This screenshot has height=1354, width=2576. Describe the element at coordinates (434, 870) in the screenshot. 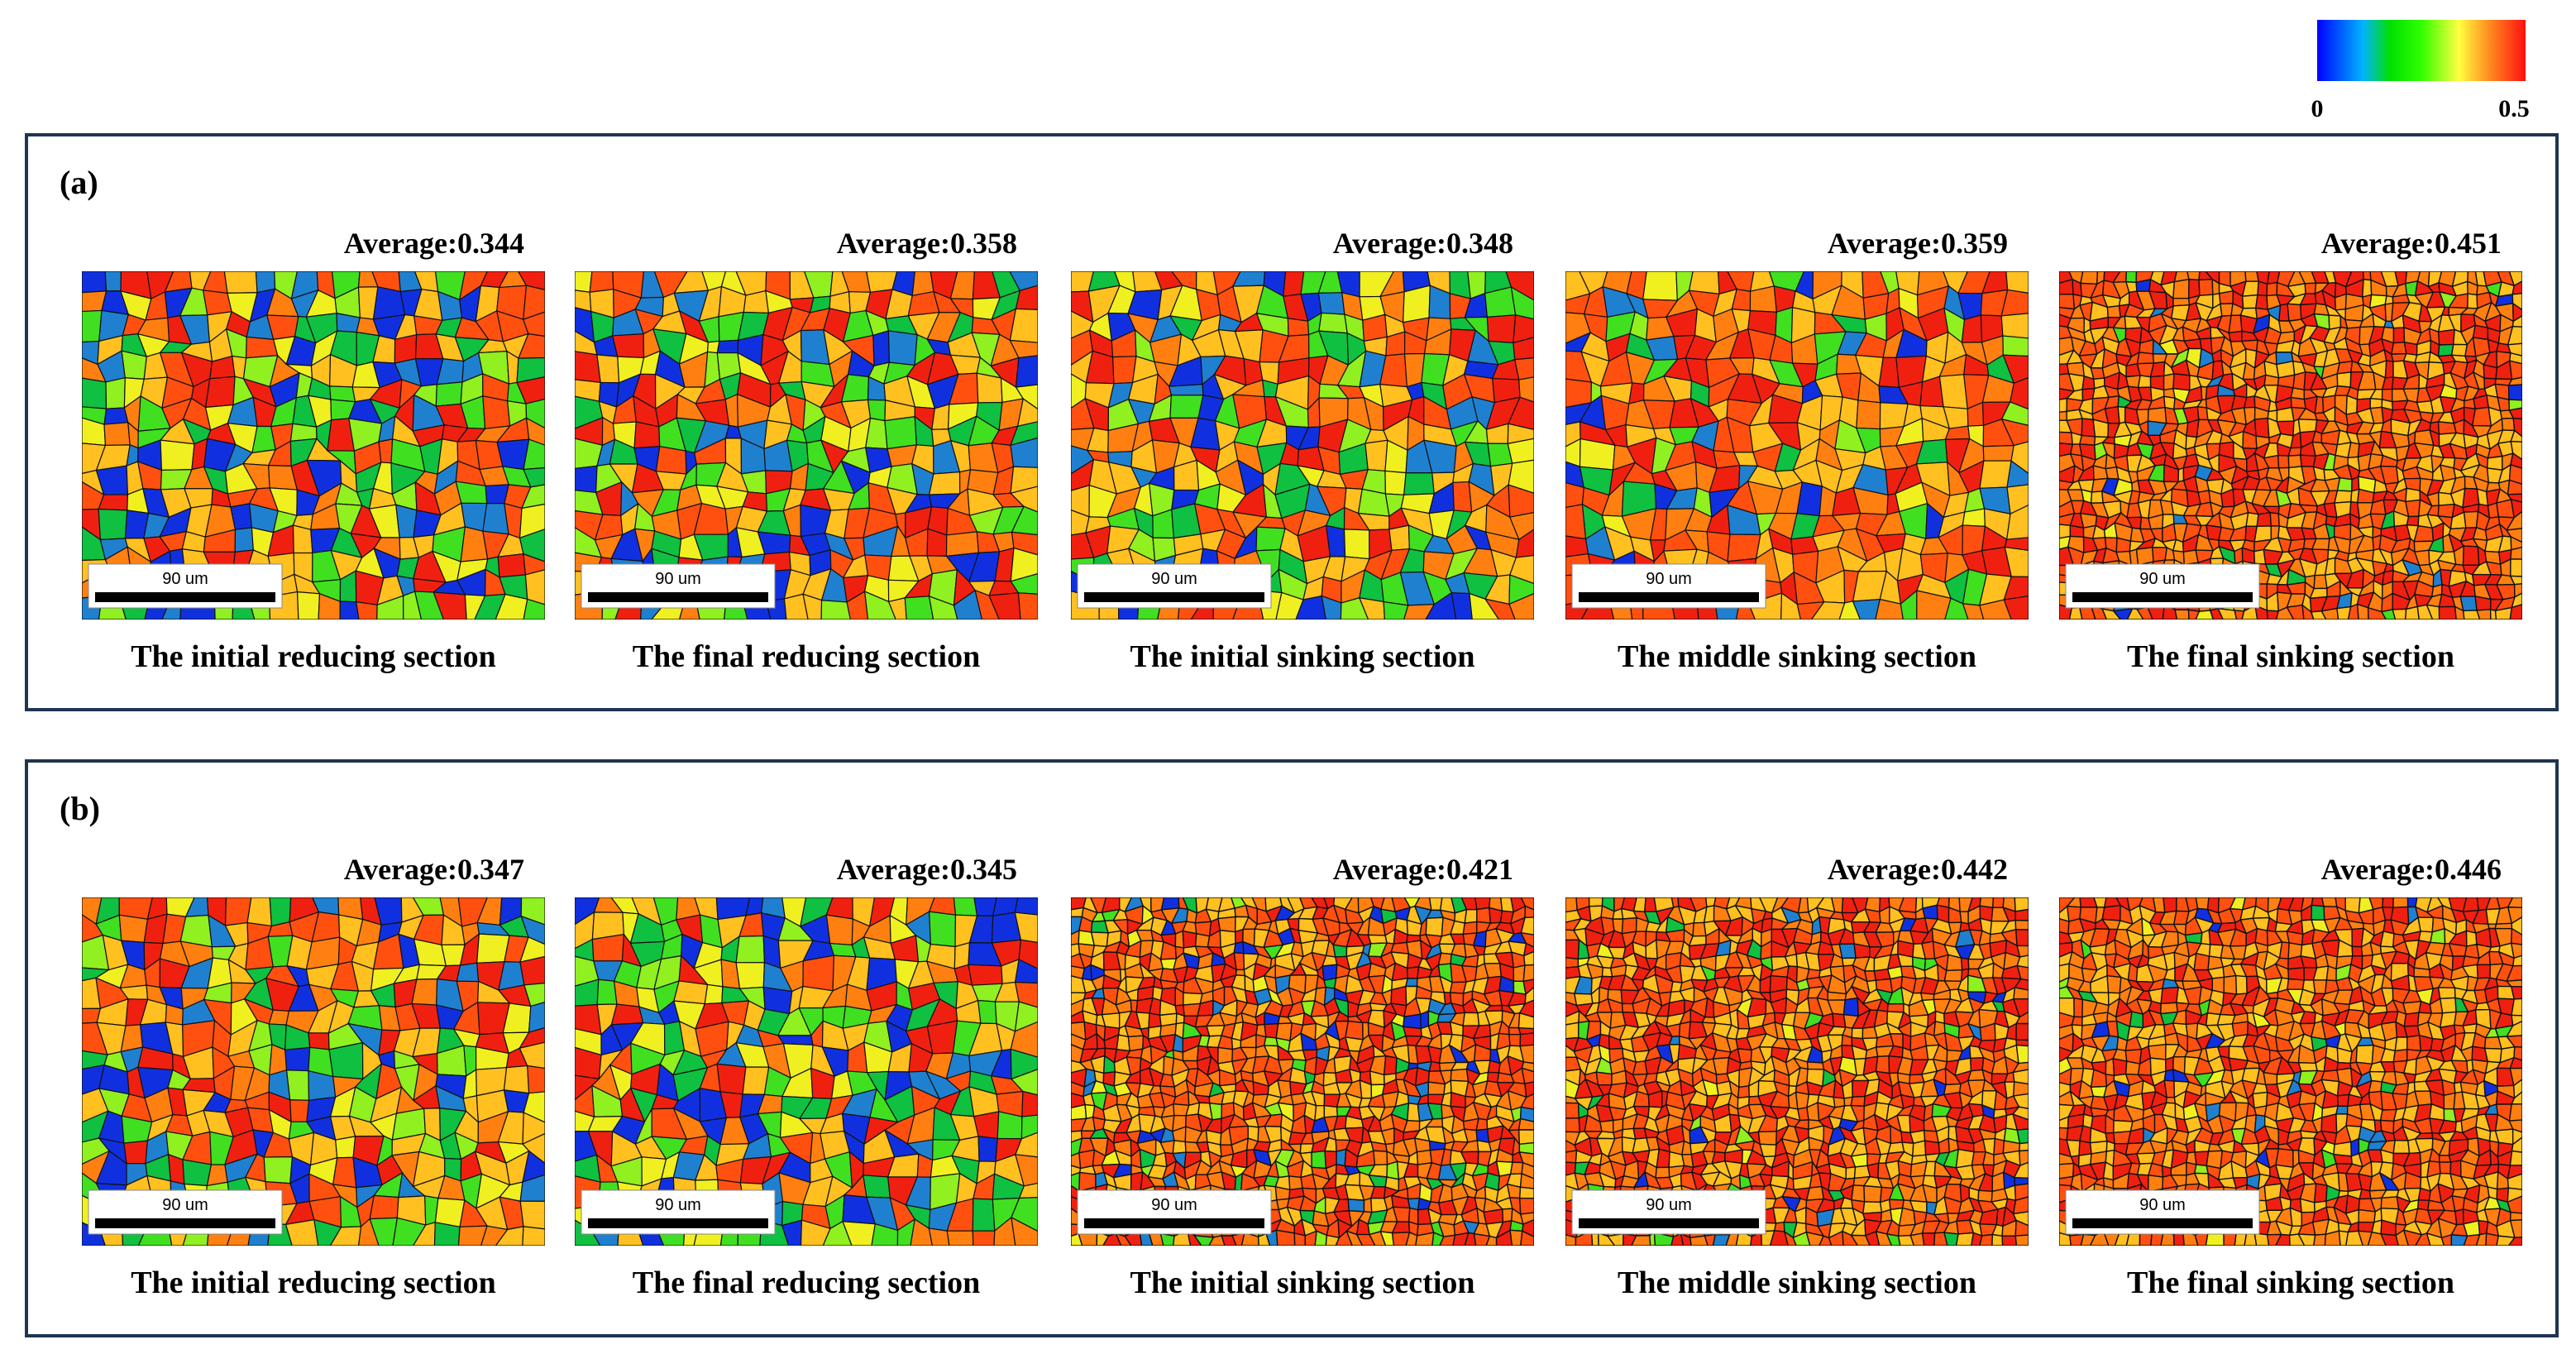

I see `average: Average:0.347` at that location.